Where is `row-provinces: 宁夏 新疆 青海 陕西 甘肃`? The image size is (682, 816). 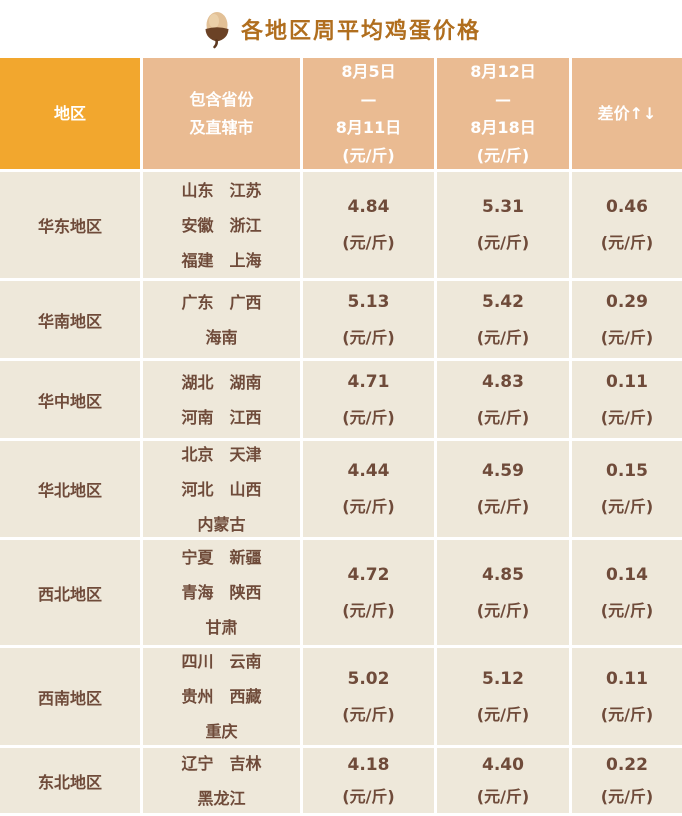
row-provinces: 宁夏 新疆 青海 陕西 甘肃 is located at coordinates (221, 592).